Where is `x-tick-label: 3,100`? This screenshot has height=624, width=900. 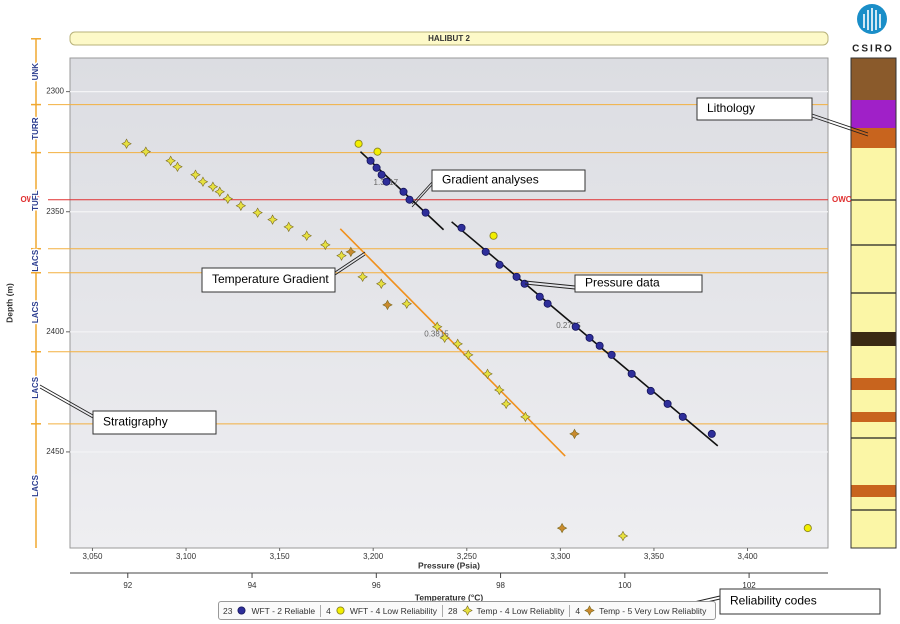
x-tick-label: 3,100 is located at coordinates (186, 556).